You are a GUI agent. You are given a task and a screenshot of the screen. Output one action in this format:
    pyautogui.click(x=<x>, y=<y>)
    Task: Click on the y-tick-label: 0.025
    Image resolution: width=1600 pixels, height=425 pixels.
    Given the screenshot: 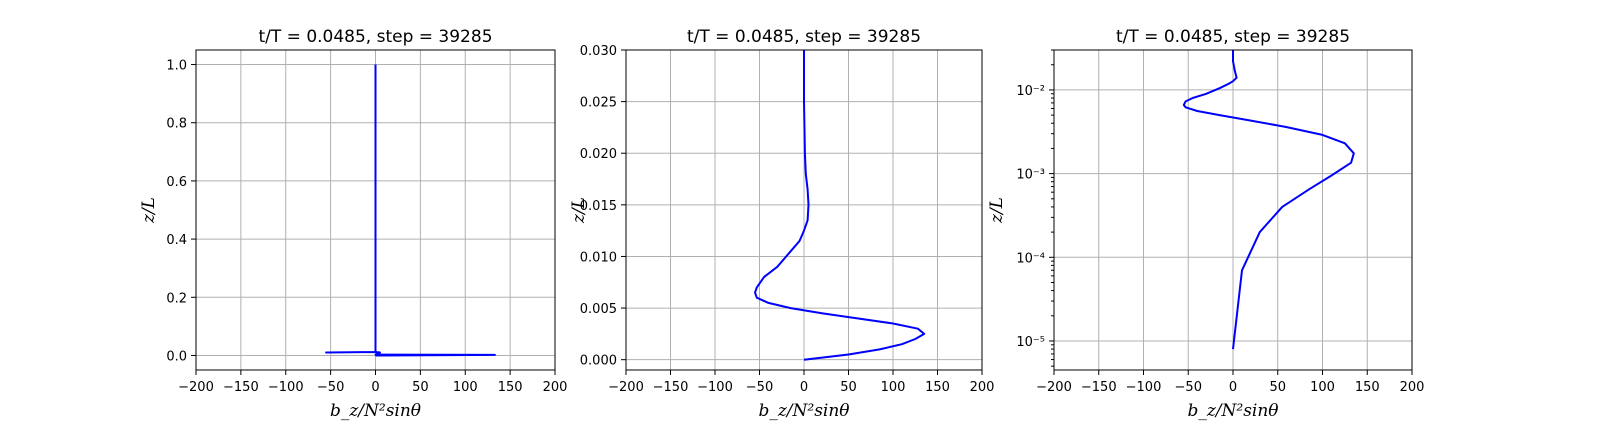 What is the action you would take?
    pyautogui.click(x=598, y=103)
    